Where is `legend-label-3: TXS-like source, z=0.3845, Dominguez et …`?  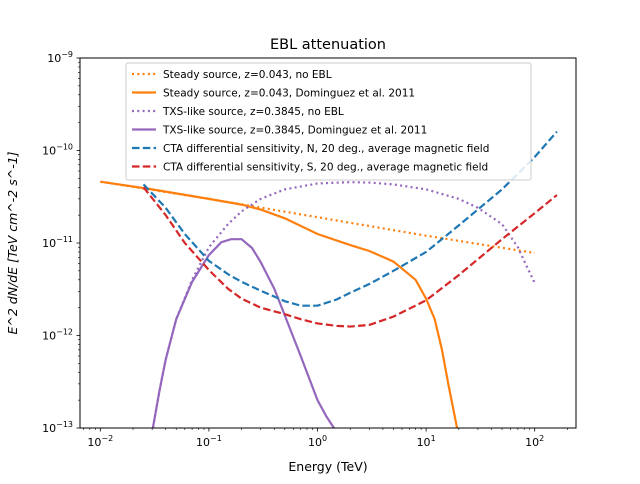
legend-label-3: TXS-like source, z=0.3845, Dominguez et … is located at coordinates (294, 131).